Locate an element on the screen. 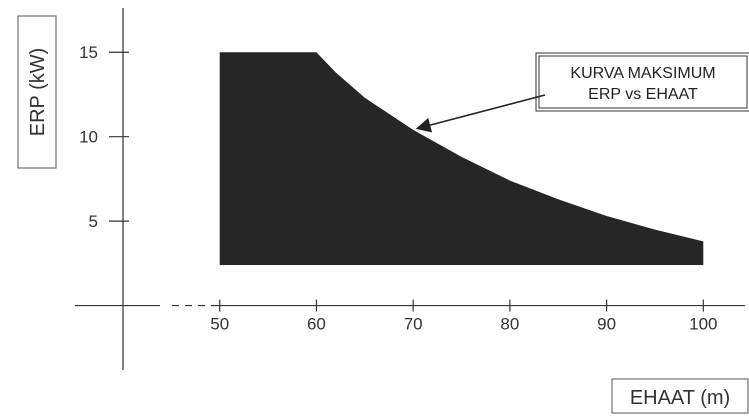 The height and width of the screenshot is (417, 749). x-tick-label: 80 is located at coordinates (509, 324).